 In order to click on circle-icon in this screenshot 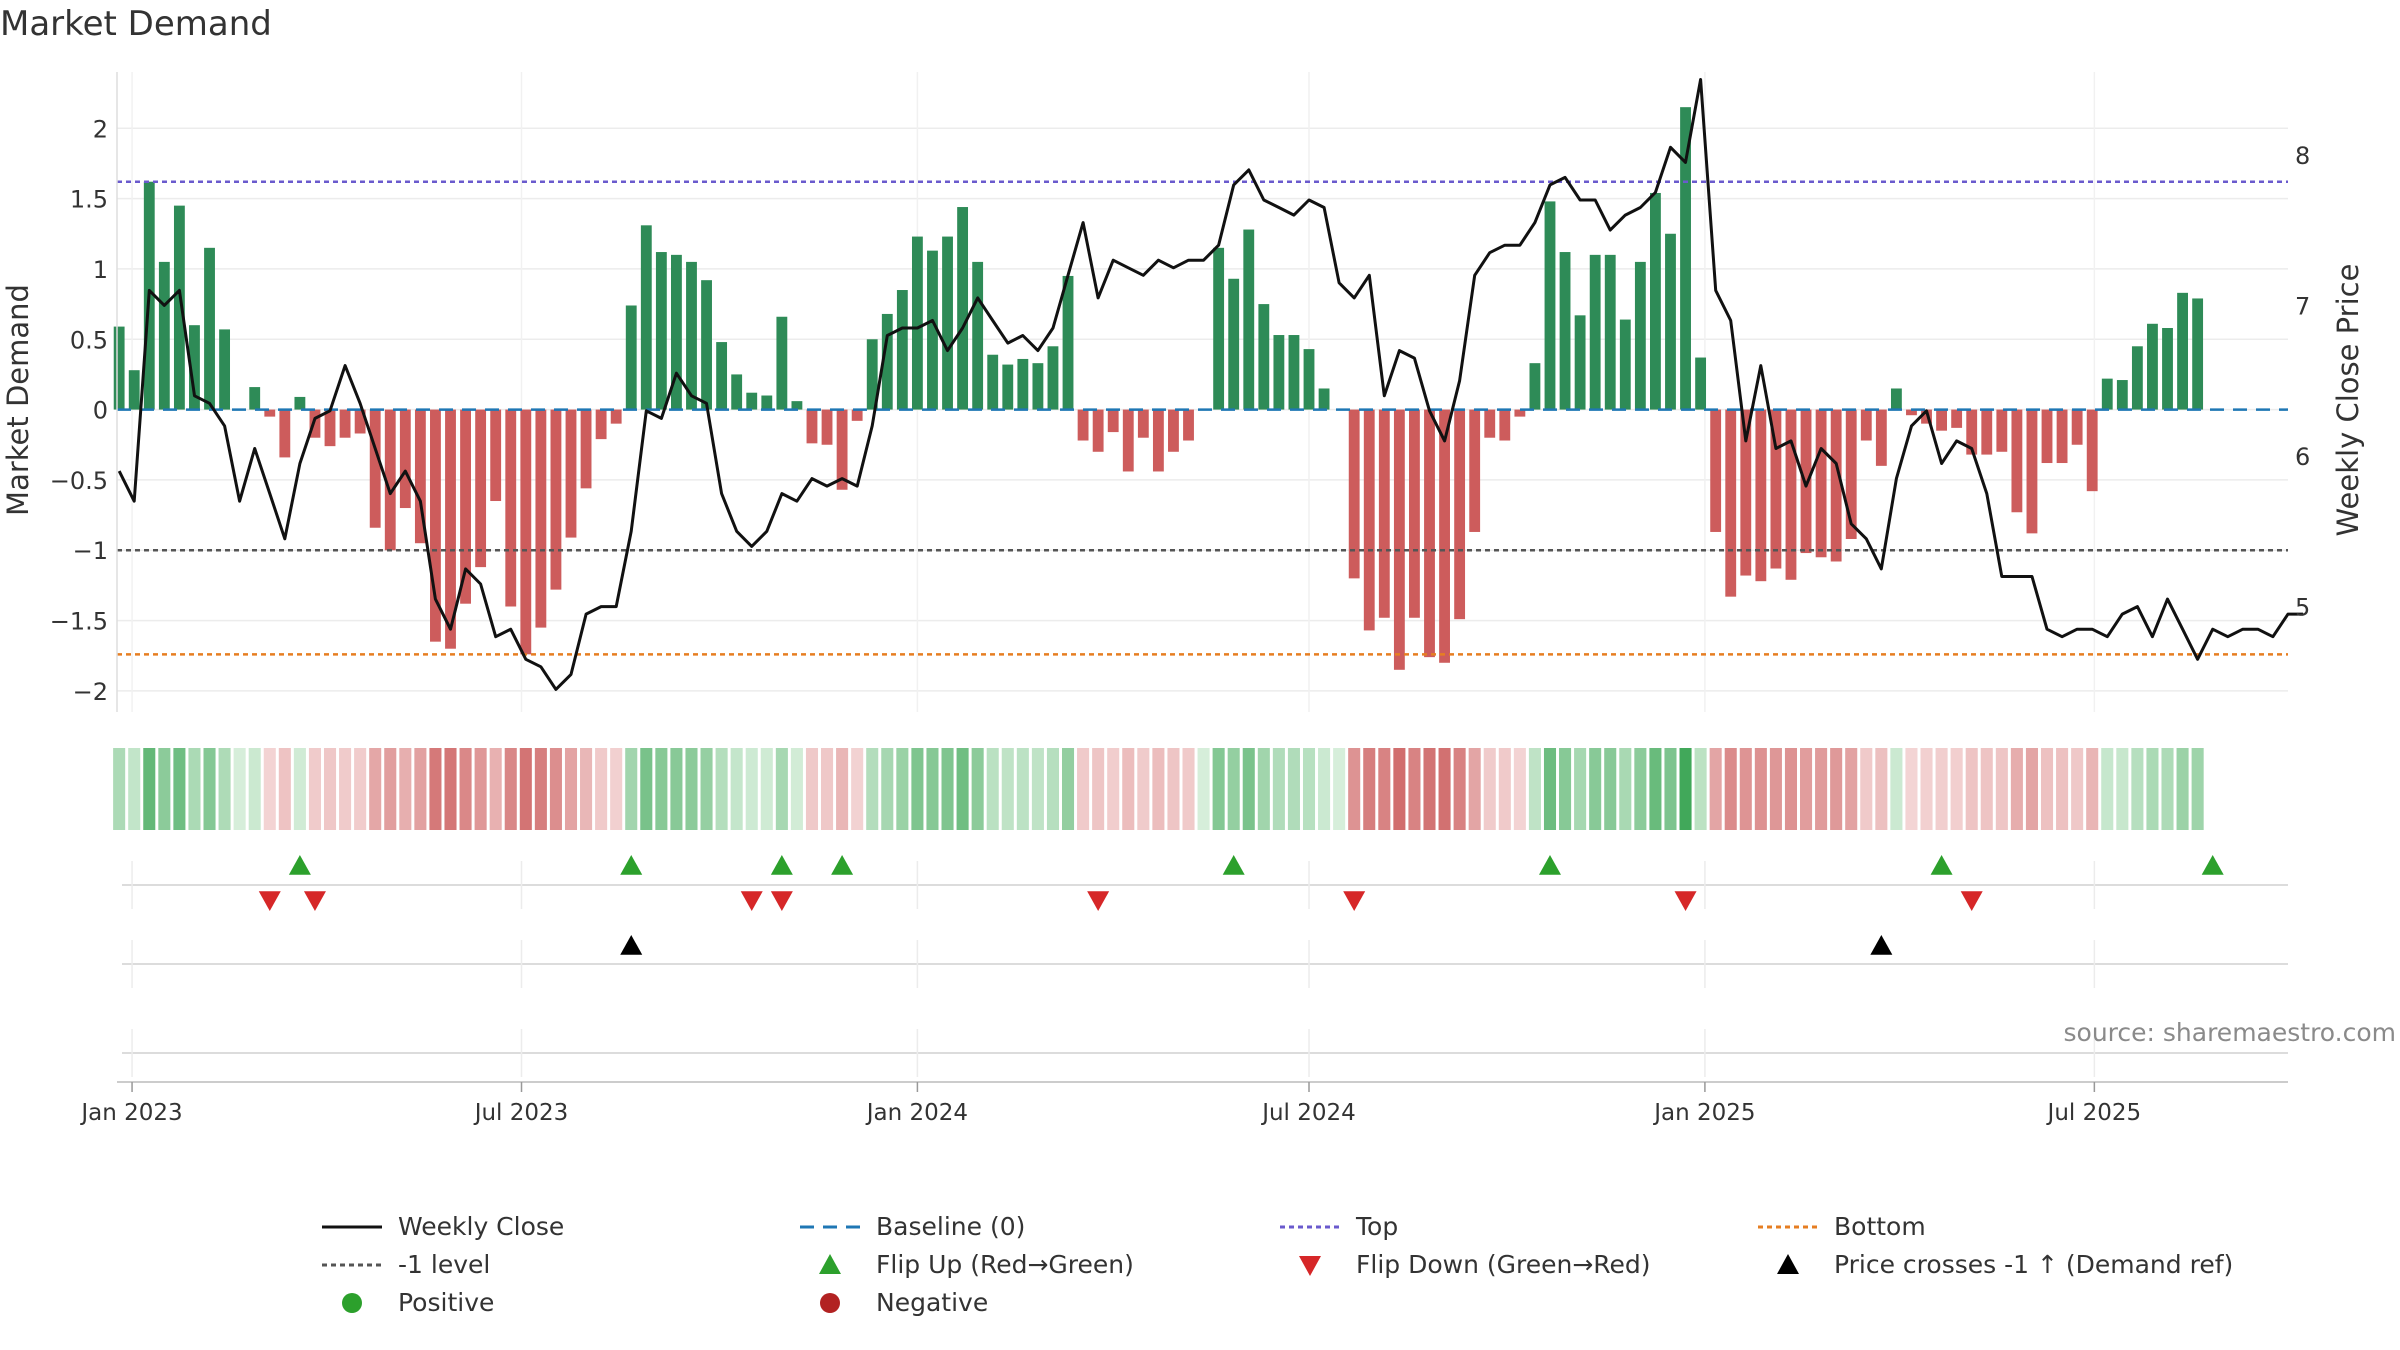, I will do `click(830, 1303)`.